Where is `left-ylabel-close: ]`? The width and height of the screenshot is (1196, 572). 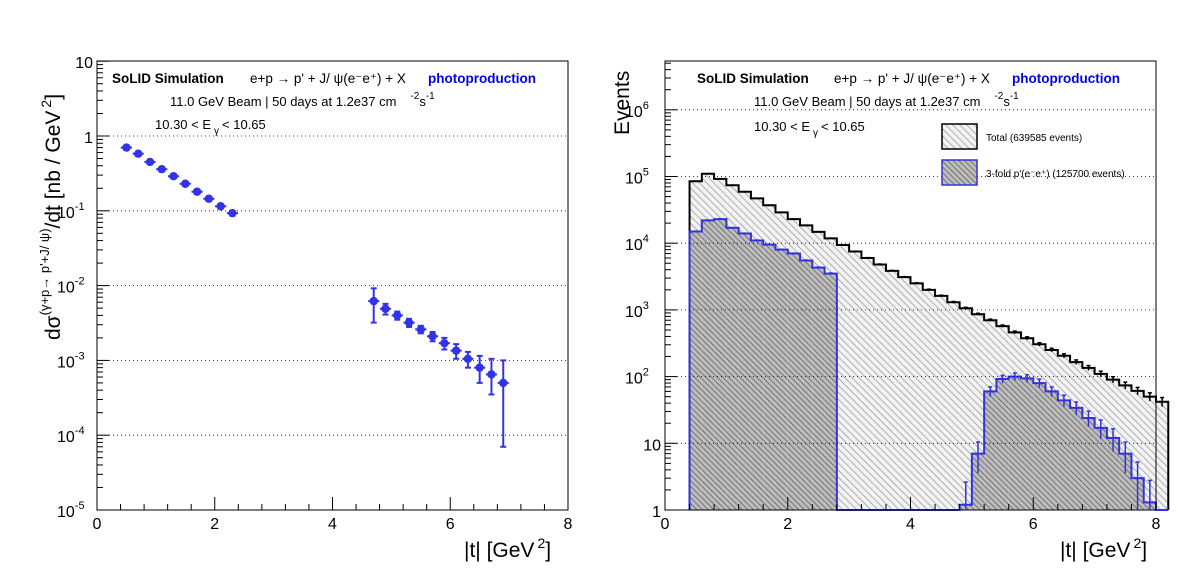 left-ylabel-close: ] is located at coordinates (53, 97).